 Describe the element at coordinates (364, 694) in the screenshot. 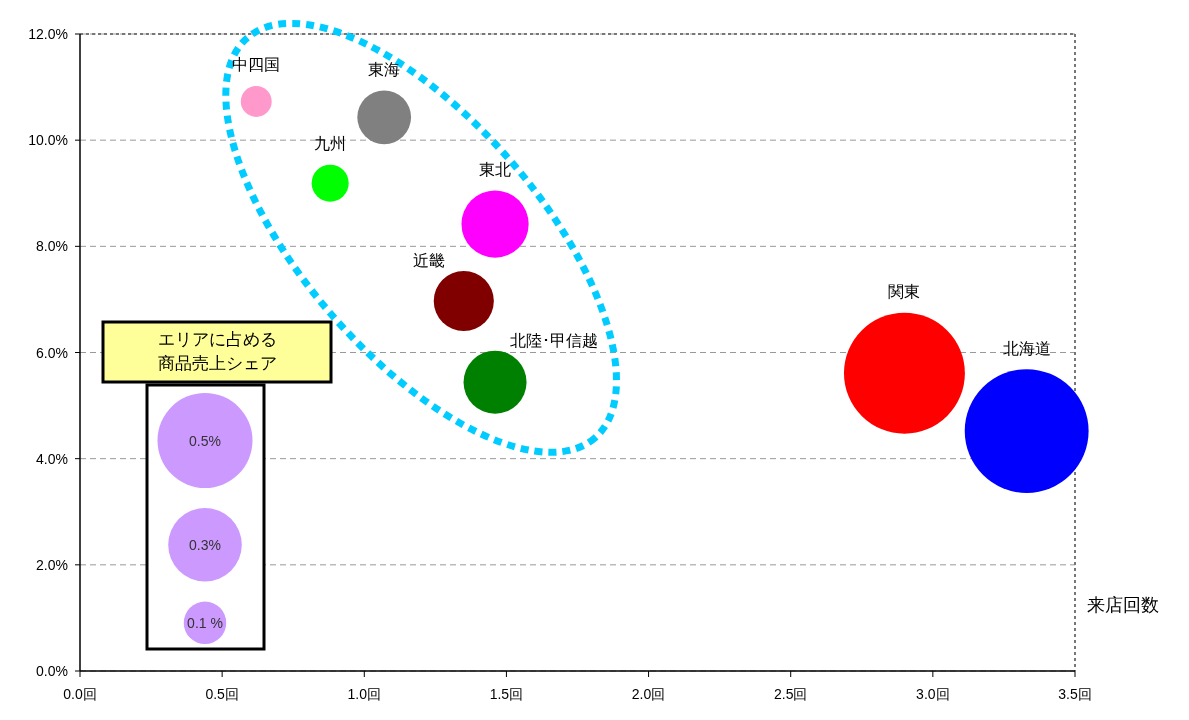

I see `x-tick-label: 1.0回` at that location.